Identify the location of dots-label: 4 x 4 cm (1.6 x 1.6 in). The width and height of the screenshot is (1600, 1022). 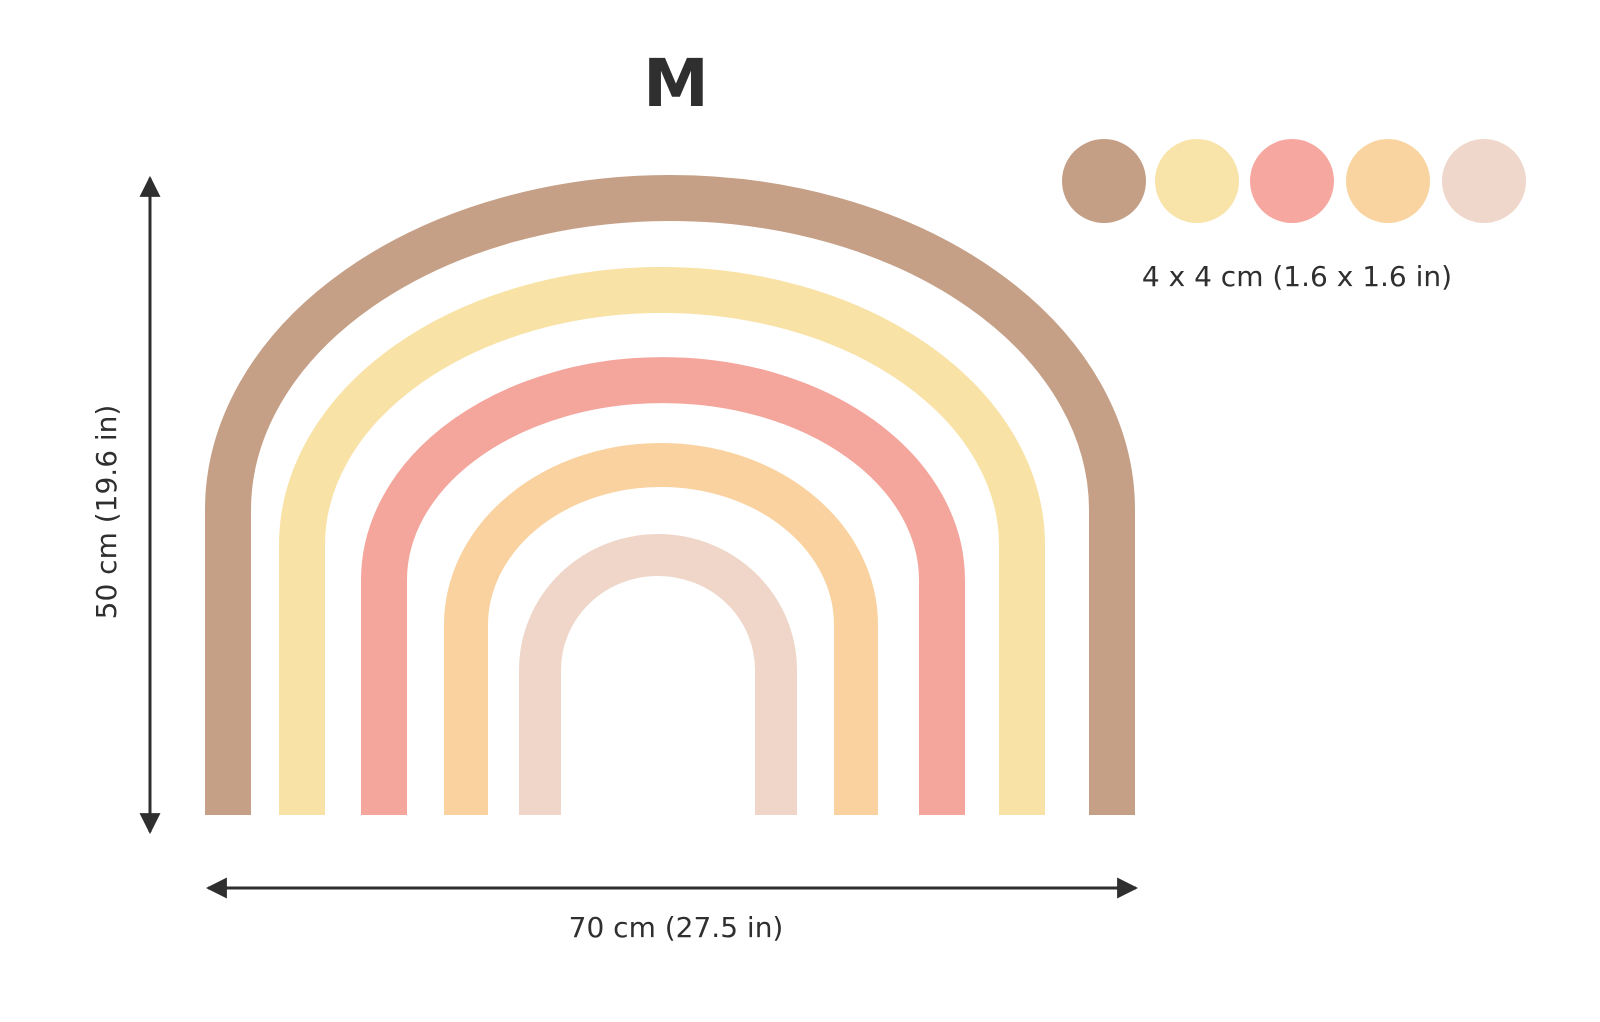
(1297, 276).